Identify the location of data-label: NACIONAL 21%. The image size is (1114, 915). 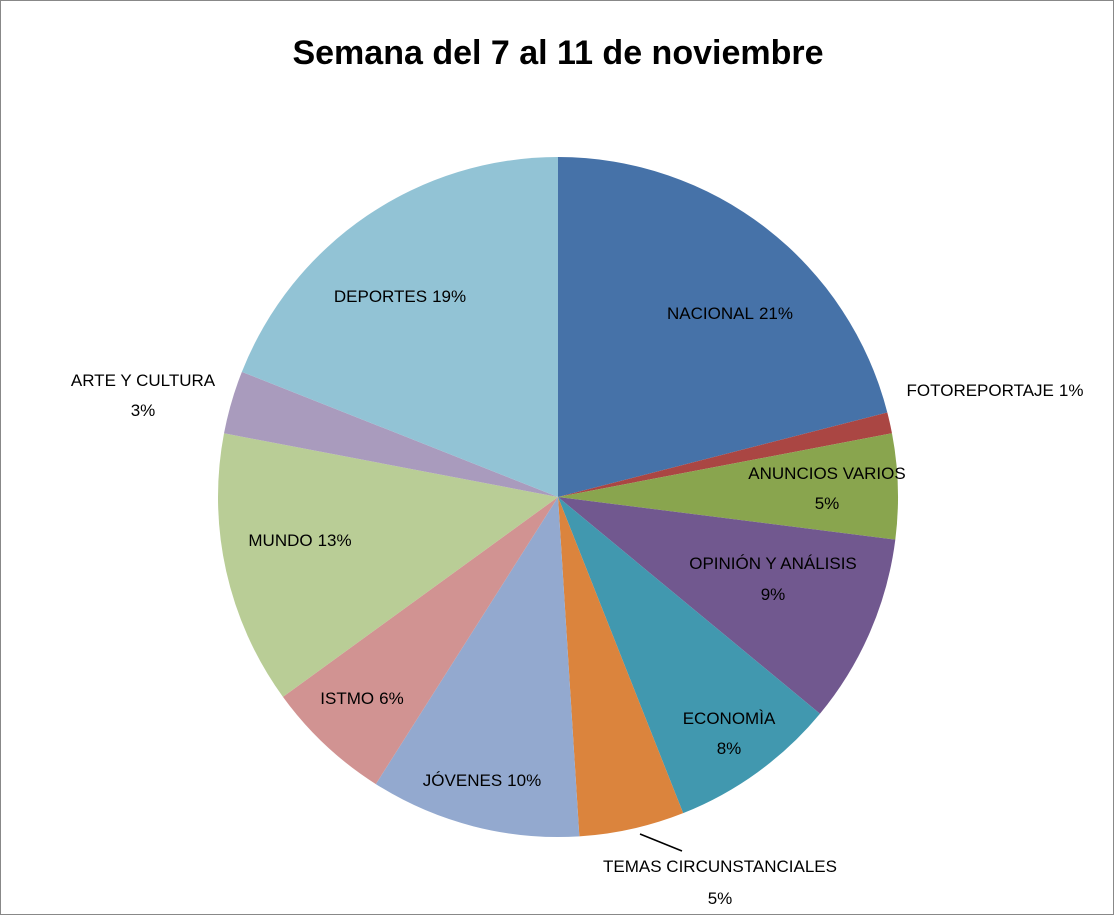
(730, 313).